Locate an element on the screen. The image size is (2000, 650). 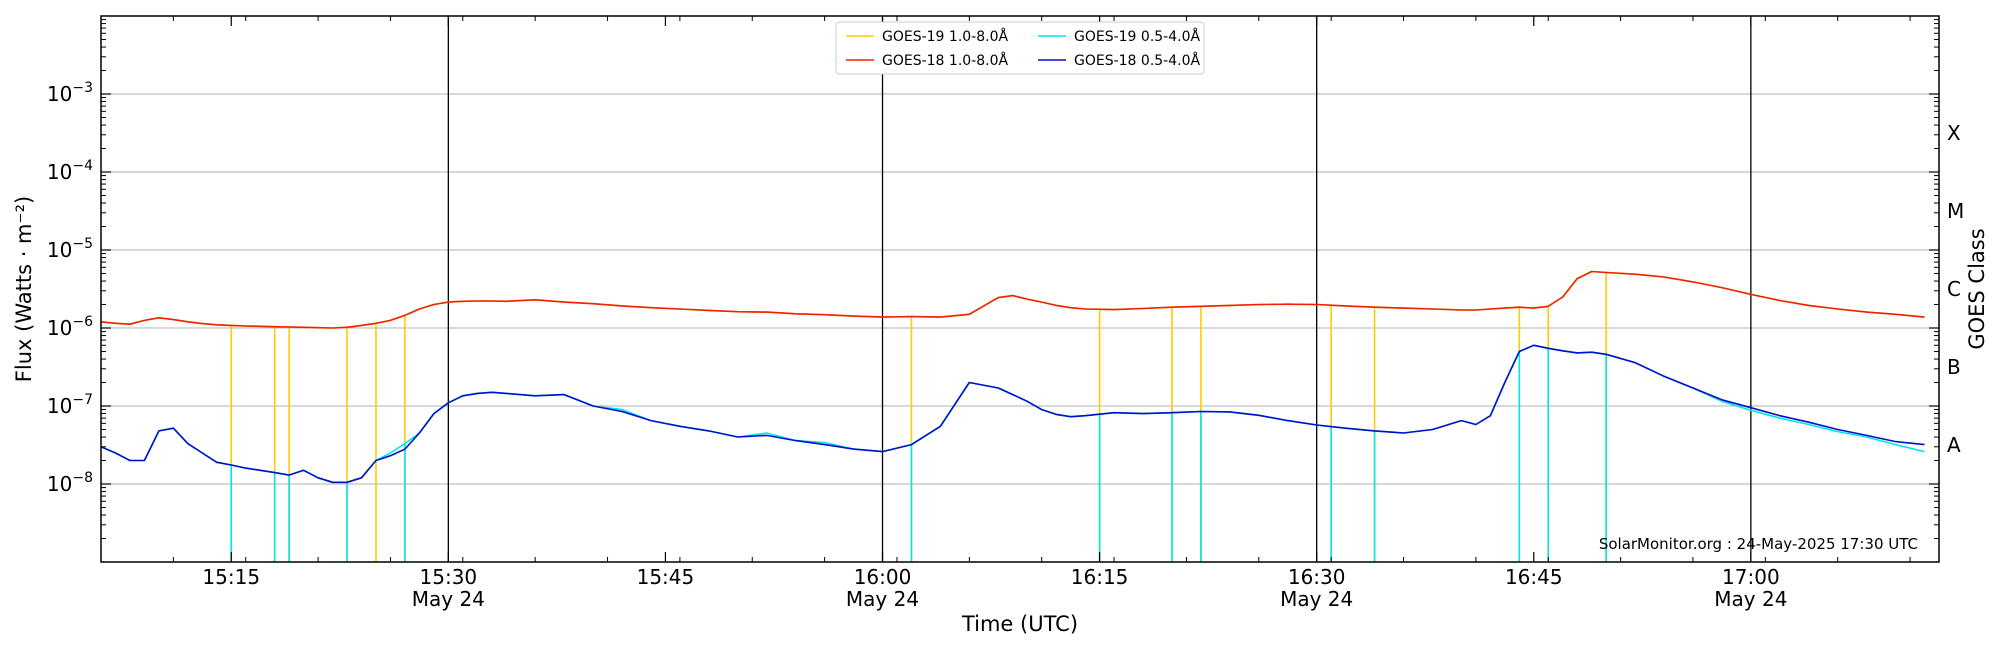
y-tick-label: 10⁻⁷ is located at coordinates (70, 405).